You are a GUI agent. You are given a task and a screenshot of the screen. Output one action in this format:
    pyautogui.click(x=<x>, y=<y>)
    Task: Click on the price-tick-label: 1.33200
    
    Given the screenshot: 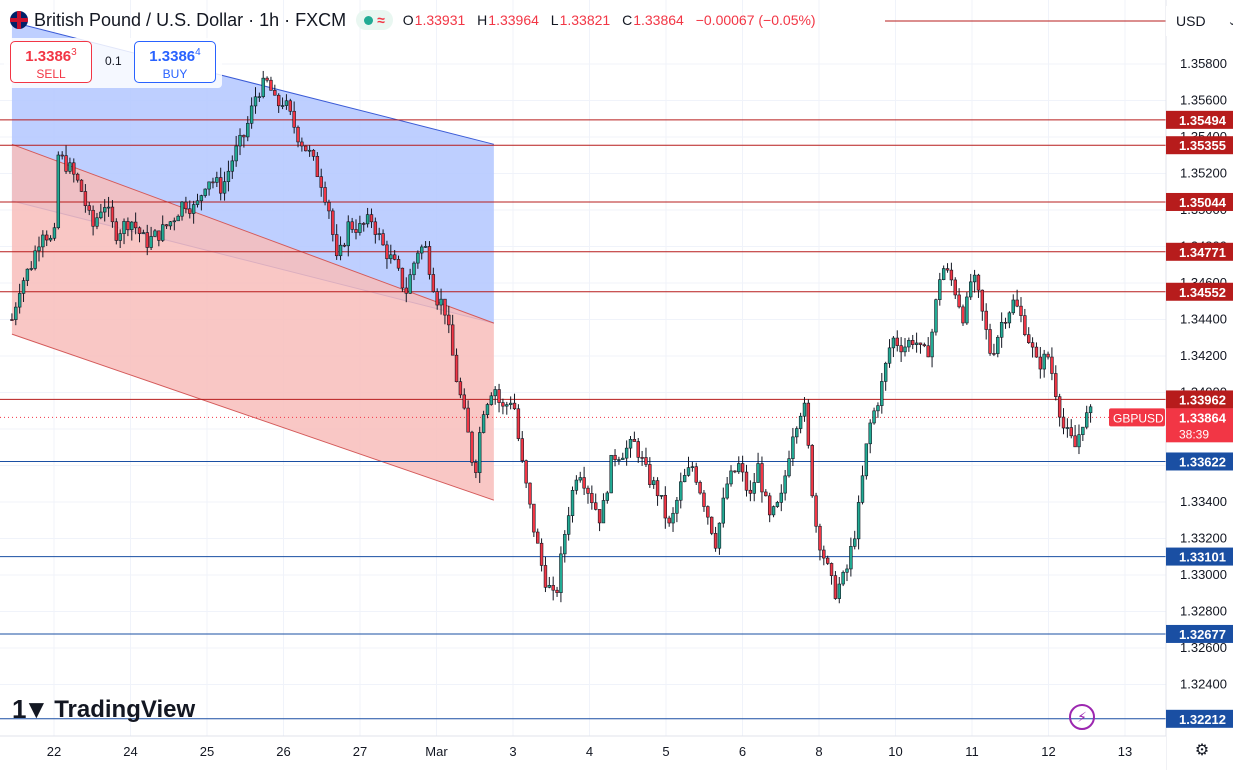 What is the action you would take?
    pyautogui.click(x=1203, y=538)
    